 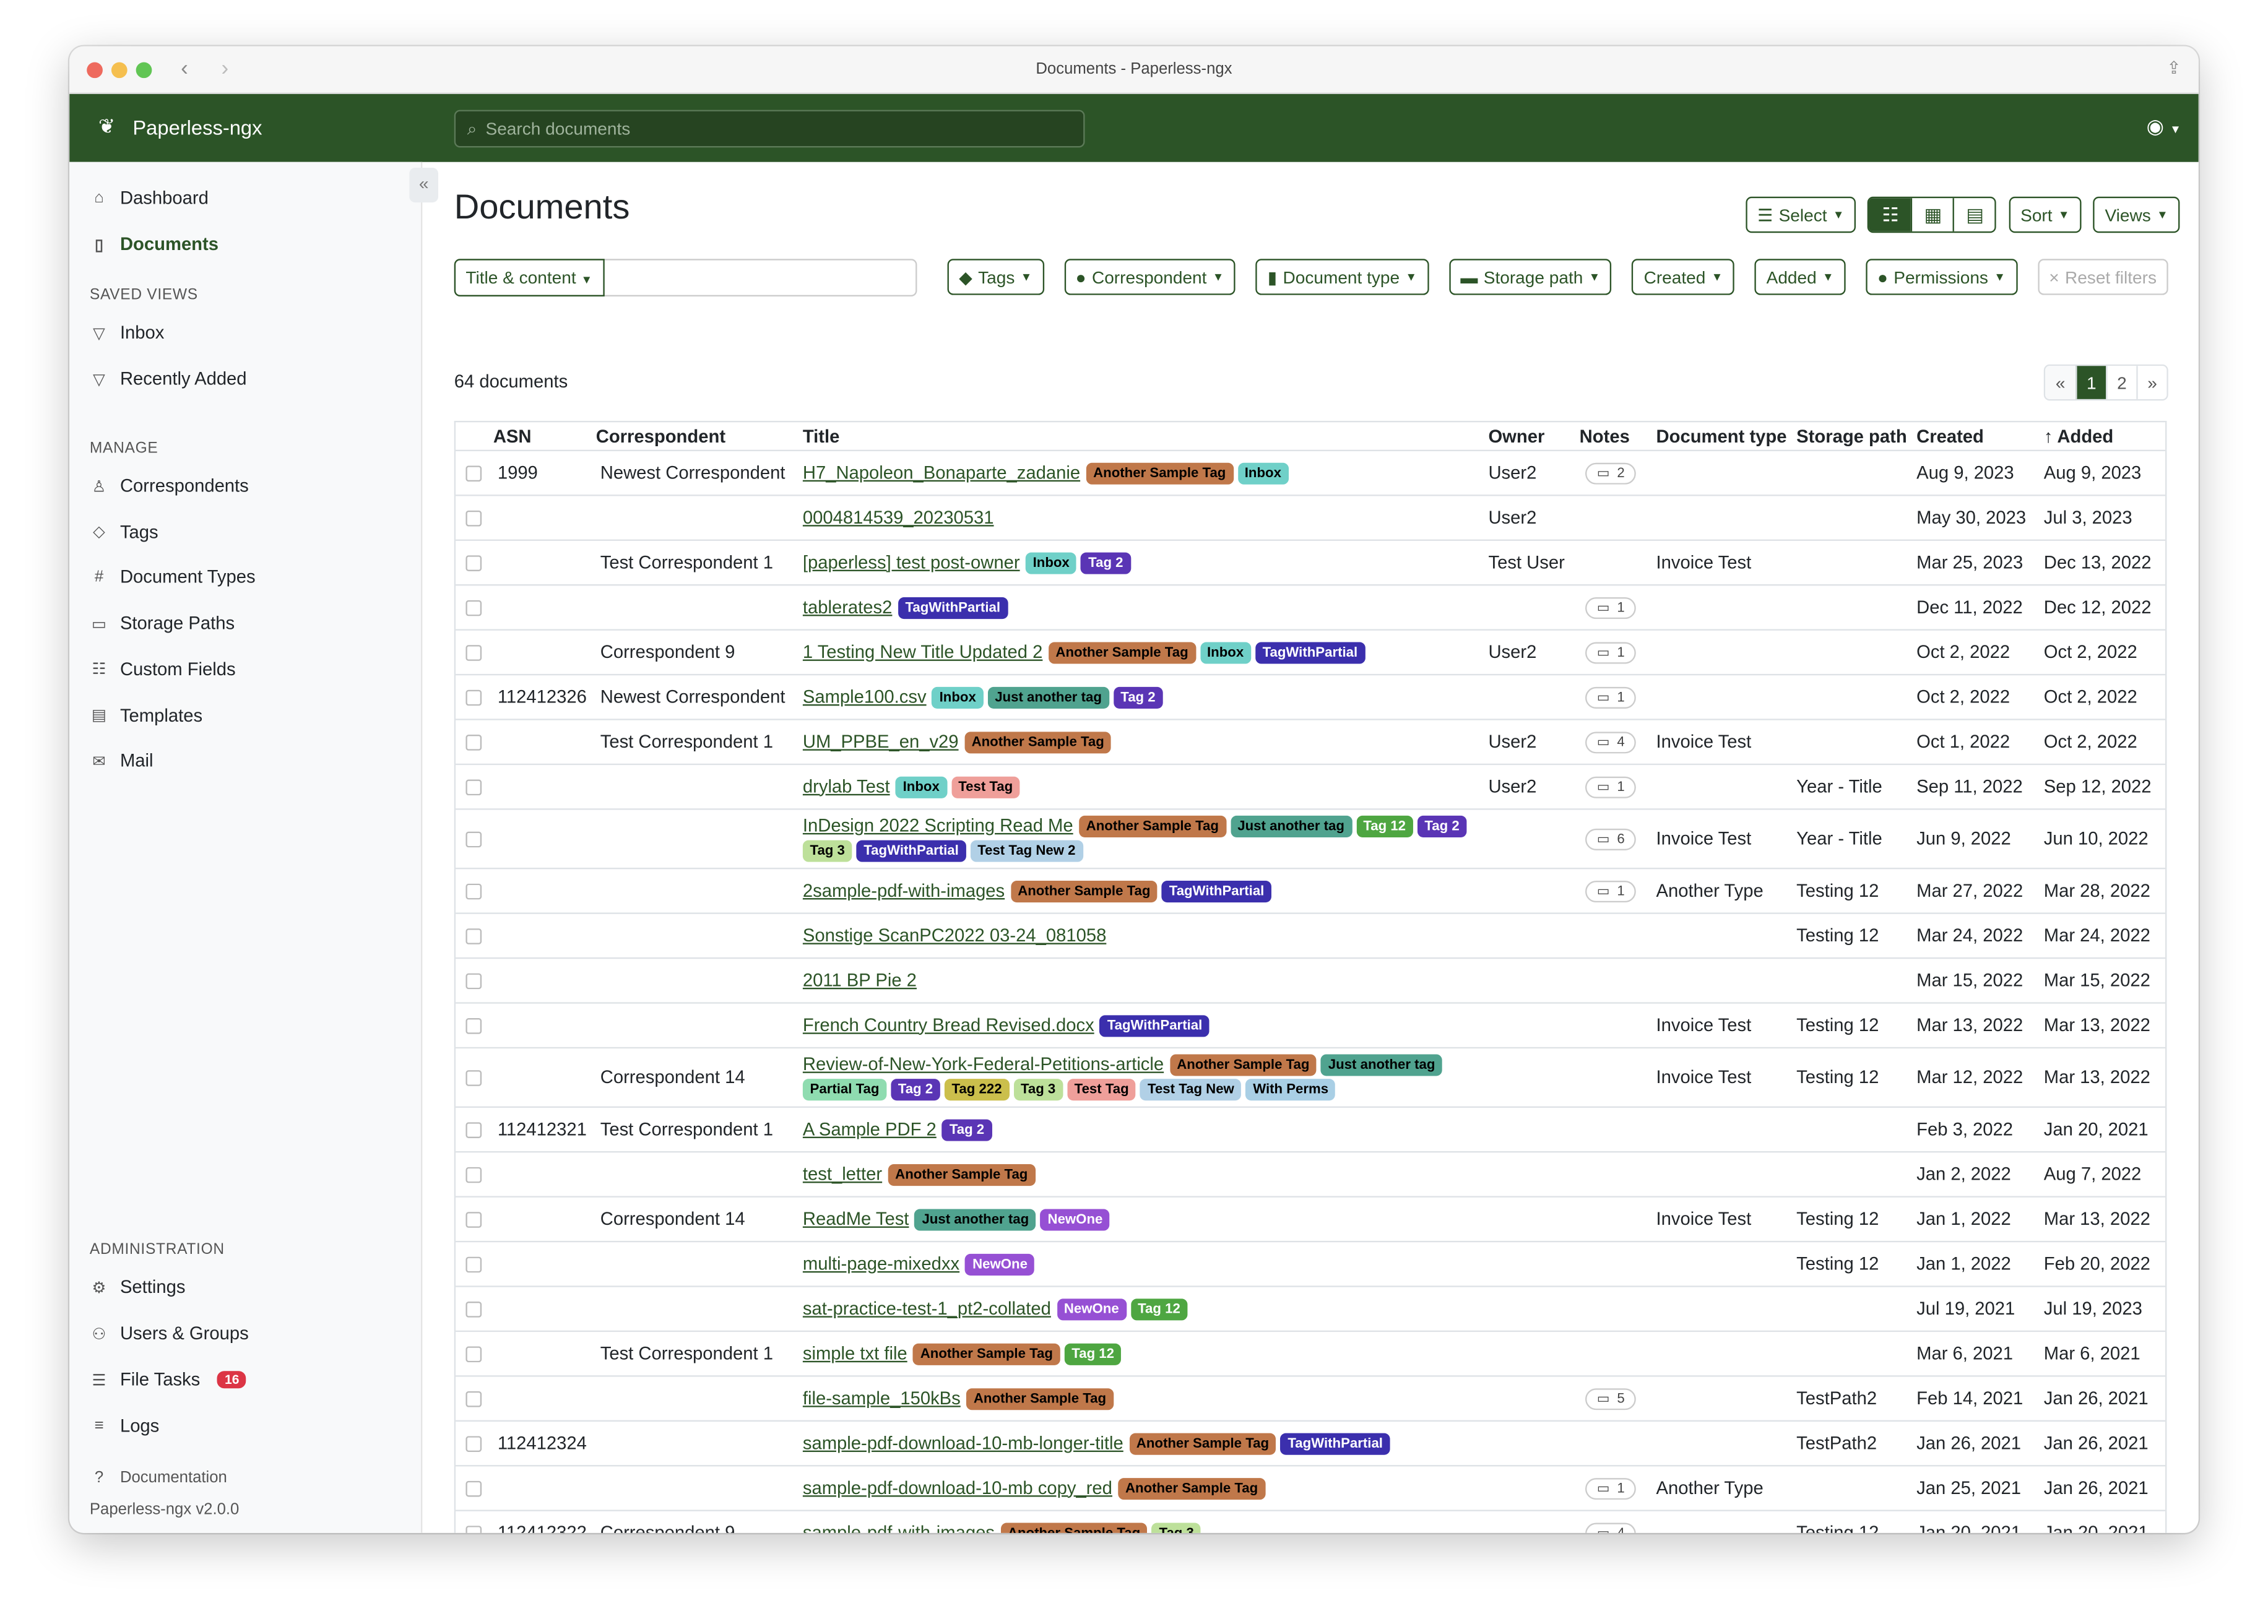 What do you see at coordinates (1683, 277) in the screenshot?
I see `created-filter-button: Created ▼` at bounding box center [1683, 277].